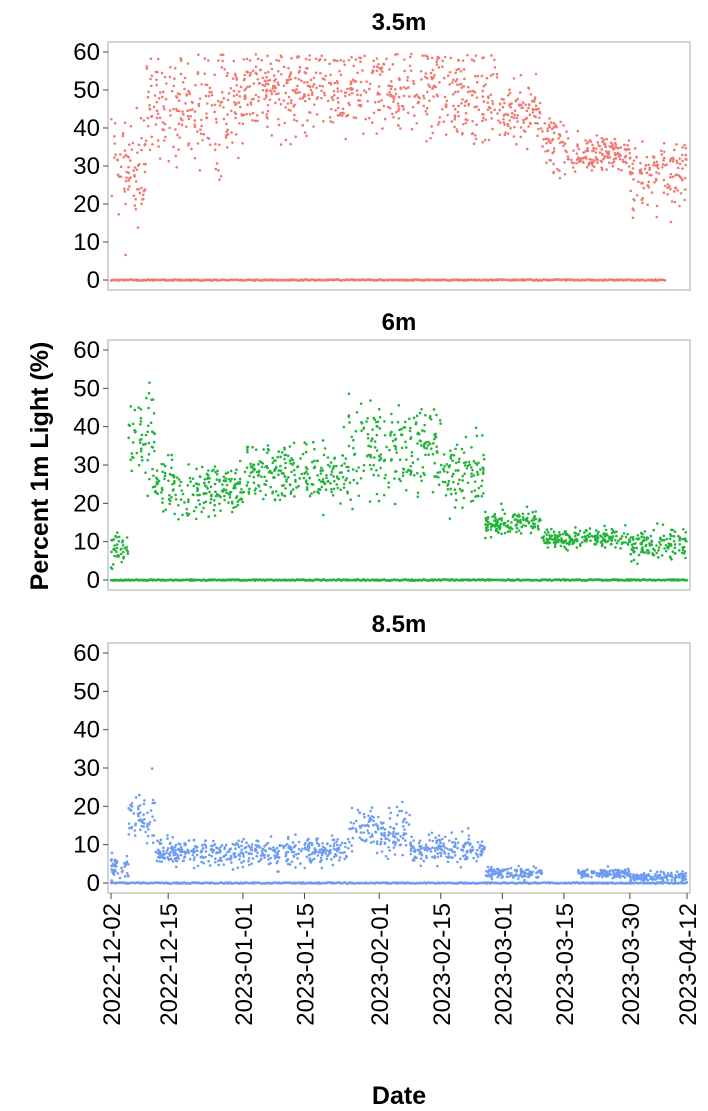 The width and height of the screenshot is (708, 1111). What do you see at coordinates (93, 580) in the screenshot?
I see `y-tick-label: 0` at bounding box center [93, 580].